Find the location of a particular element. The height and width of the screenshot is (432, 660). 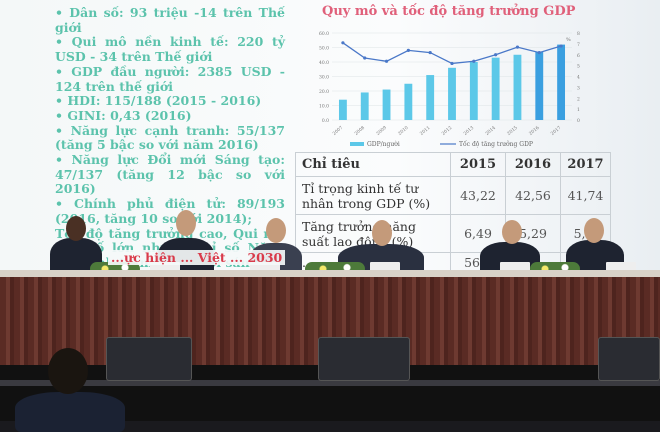

cell: 42,56 is located at coordinates (533, 195).